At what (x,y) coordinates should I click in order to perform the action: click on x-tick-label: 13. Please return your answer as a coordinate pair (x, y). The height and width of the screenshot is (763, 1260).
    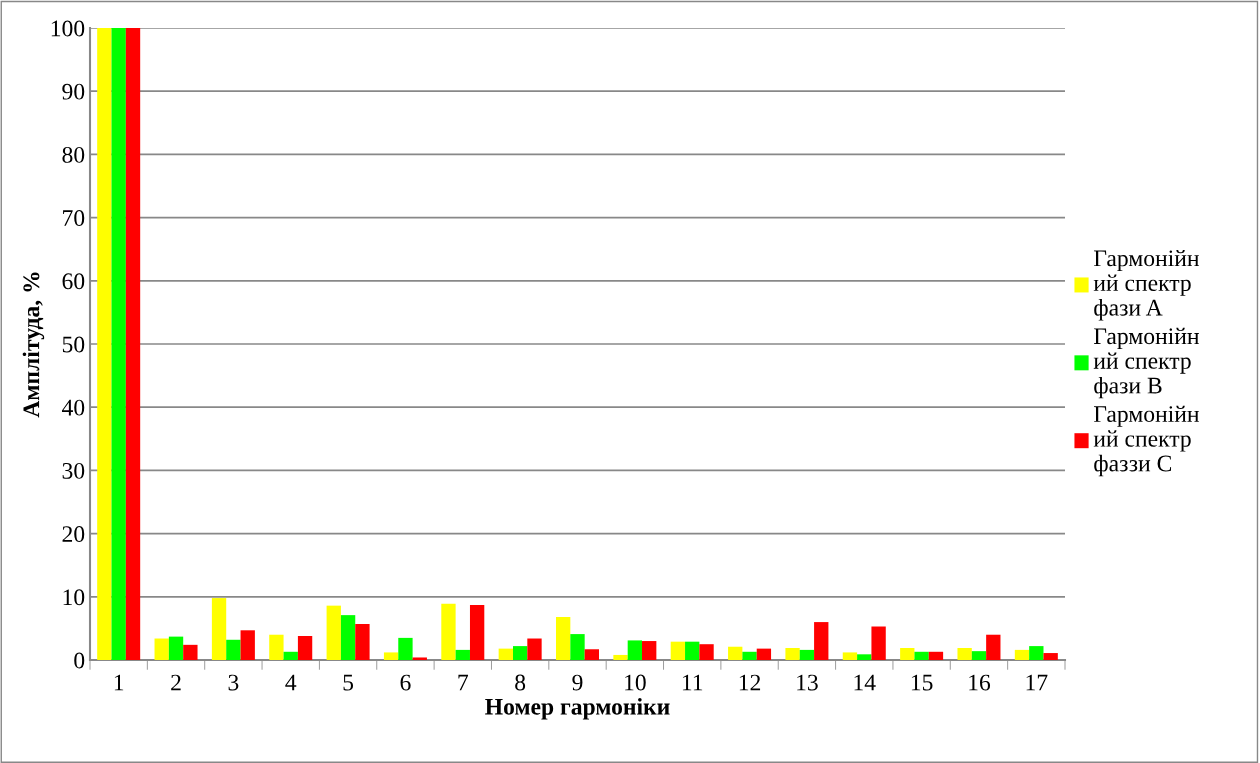
    Looking at the image, I should click on (807, 682).